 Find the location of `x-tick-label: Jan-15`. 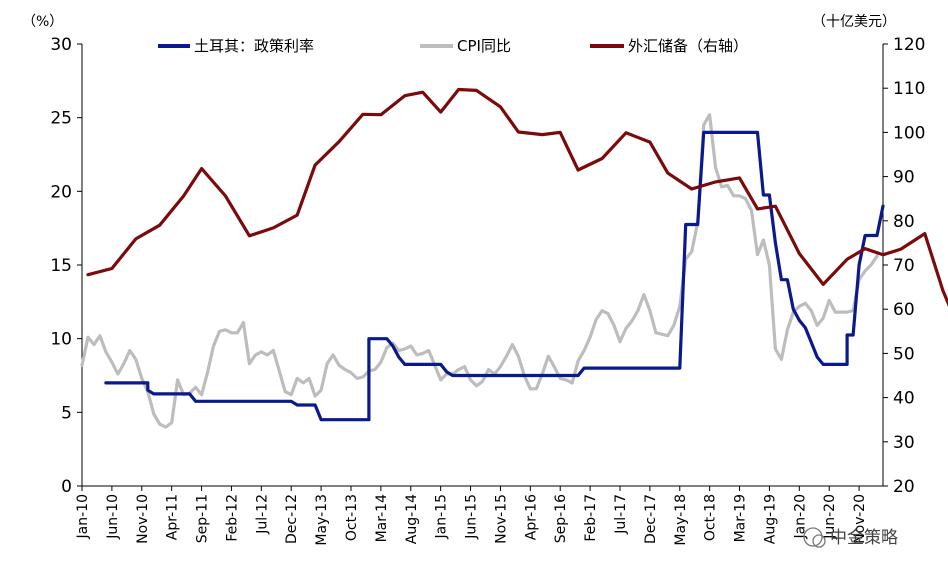

x-tick-label: Jan-15 is located at coordinates (442, 516).